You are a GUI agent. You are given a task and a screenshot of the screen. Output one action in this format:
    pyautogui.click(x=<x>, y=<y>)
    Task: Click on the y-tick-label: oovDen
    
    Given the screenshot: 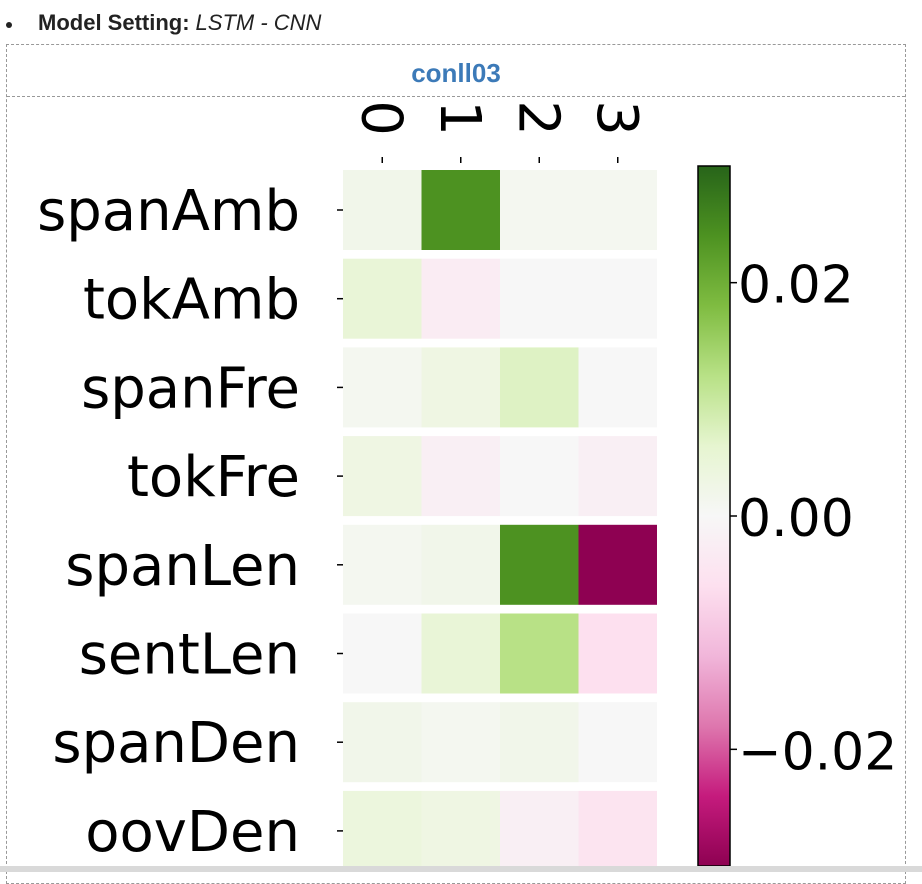 What is the action you would take?
    pyautogui.click(x=192, y=832)
    